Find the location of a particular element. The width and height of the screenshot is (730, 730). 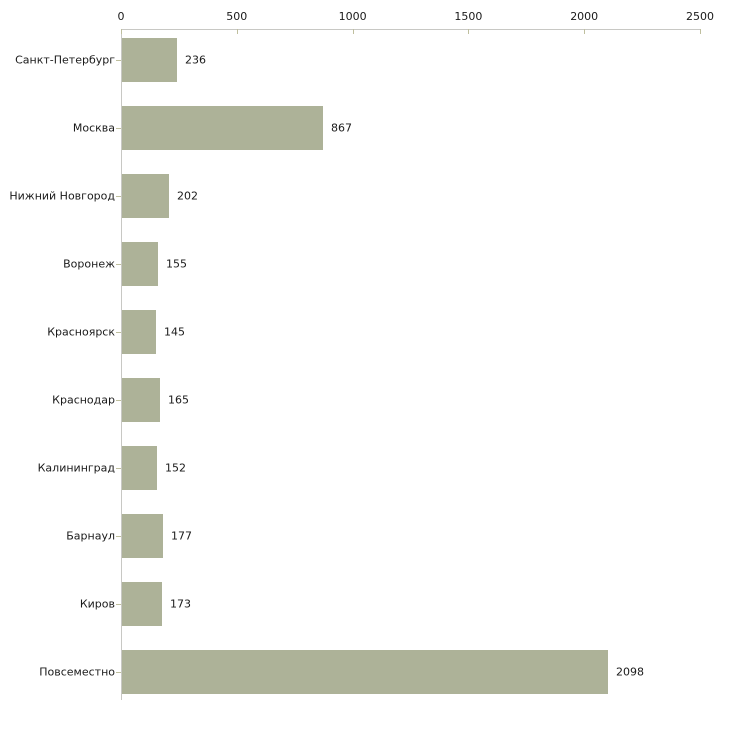

value-label: 155 is located at coordinates (176, 264).